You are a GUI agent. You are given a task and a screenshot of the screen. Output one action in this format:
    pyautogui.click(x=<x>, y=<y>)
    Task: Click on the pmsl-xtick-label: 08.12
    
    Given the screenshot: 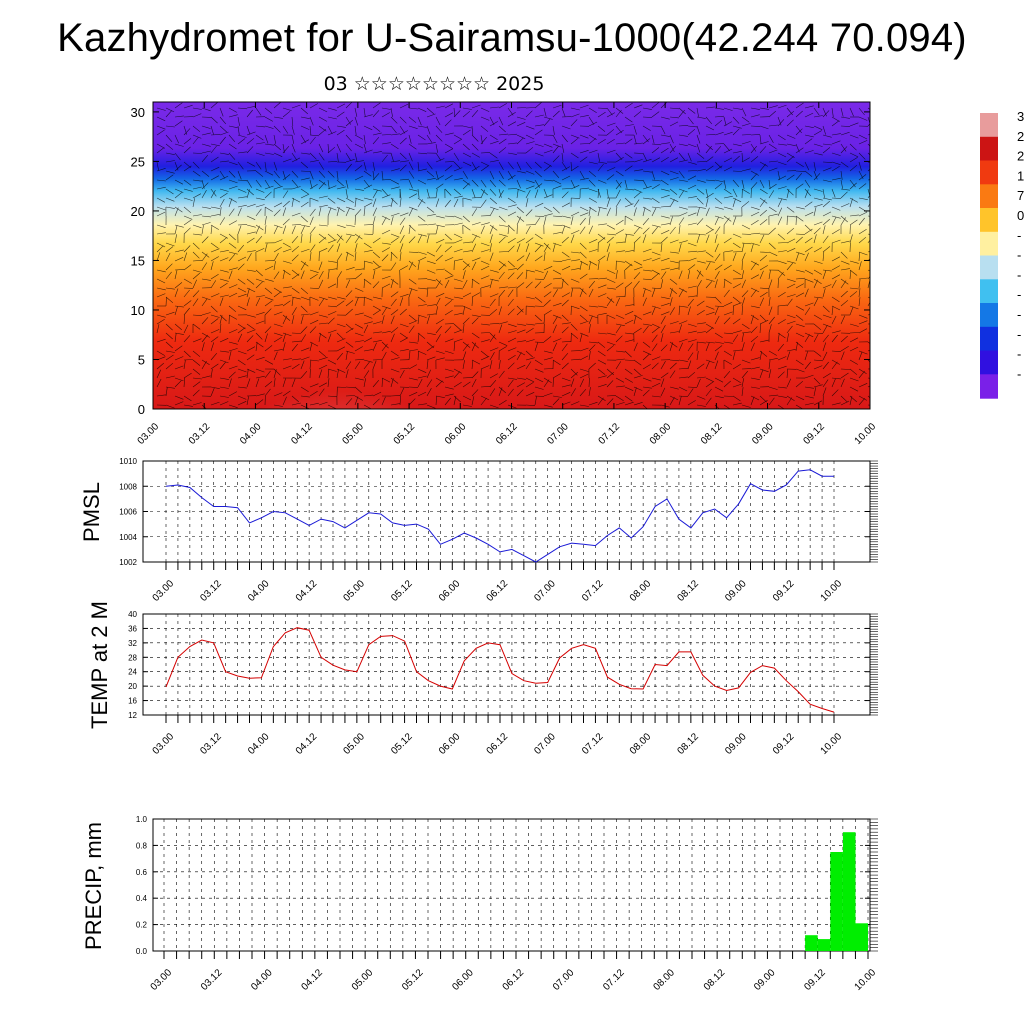 What is the action you would take?
    pyautogui.click(x=689, y=591)
    